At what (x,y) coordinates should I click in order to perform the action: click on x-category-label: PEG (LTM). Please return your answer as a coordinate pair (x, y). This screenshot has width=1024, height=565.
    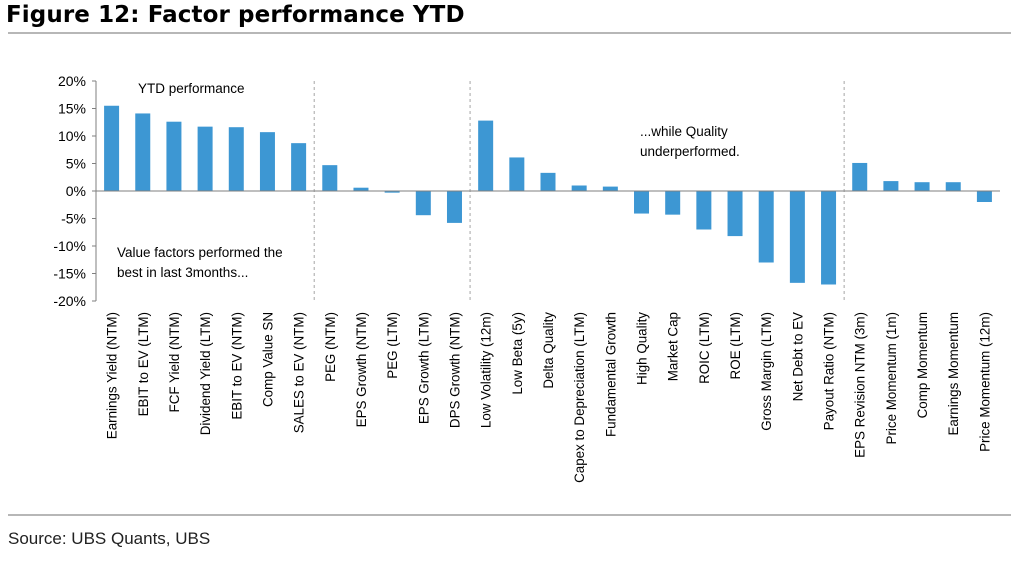
    Looking at the image, I should click on (392, 345).